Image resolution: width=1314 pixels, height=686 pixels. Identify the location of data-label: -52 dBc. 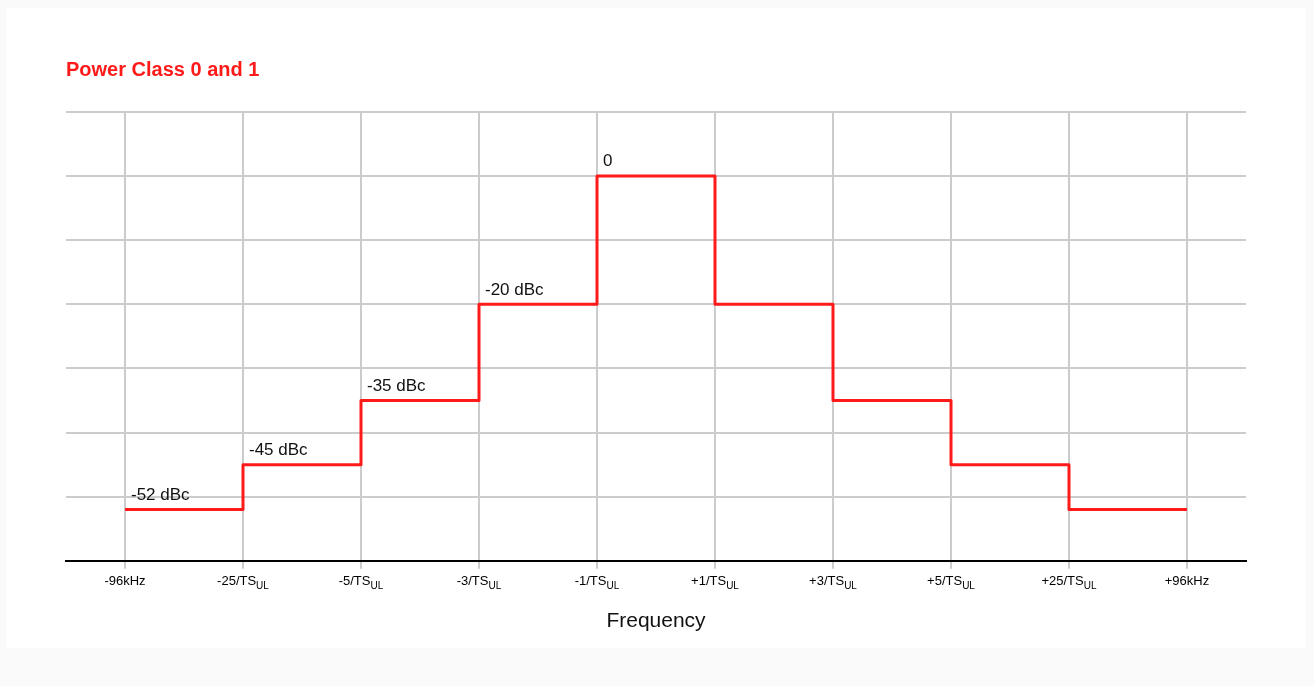
(161, 494).